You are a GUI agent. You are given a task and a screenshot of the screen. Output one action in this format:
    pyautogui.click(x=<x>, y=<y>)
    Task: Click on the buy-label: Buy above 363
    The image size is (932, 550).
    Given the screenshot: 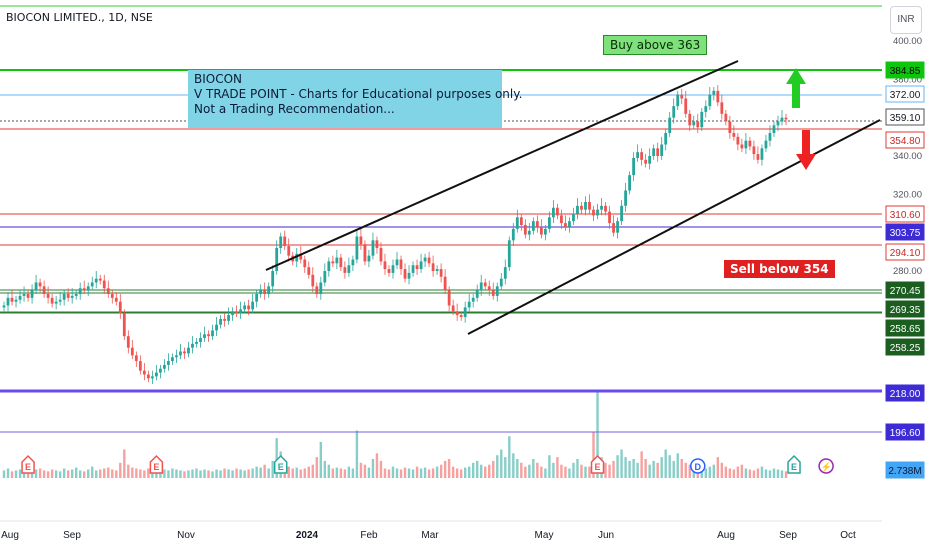 What is the action you would take?
    pyautogui.click(x=655, y=45)
    